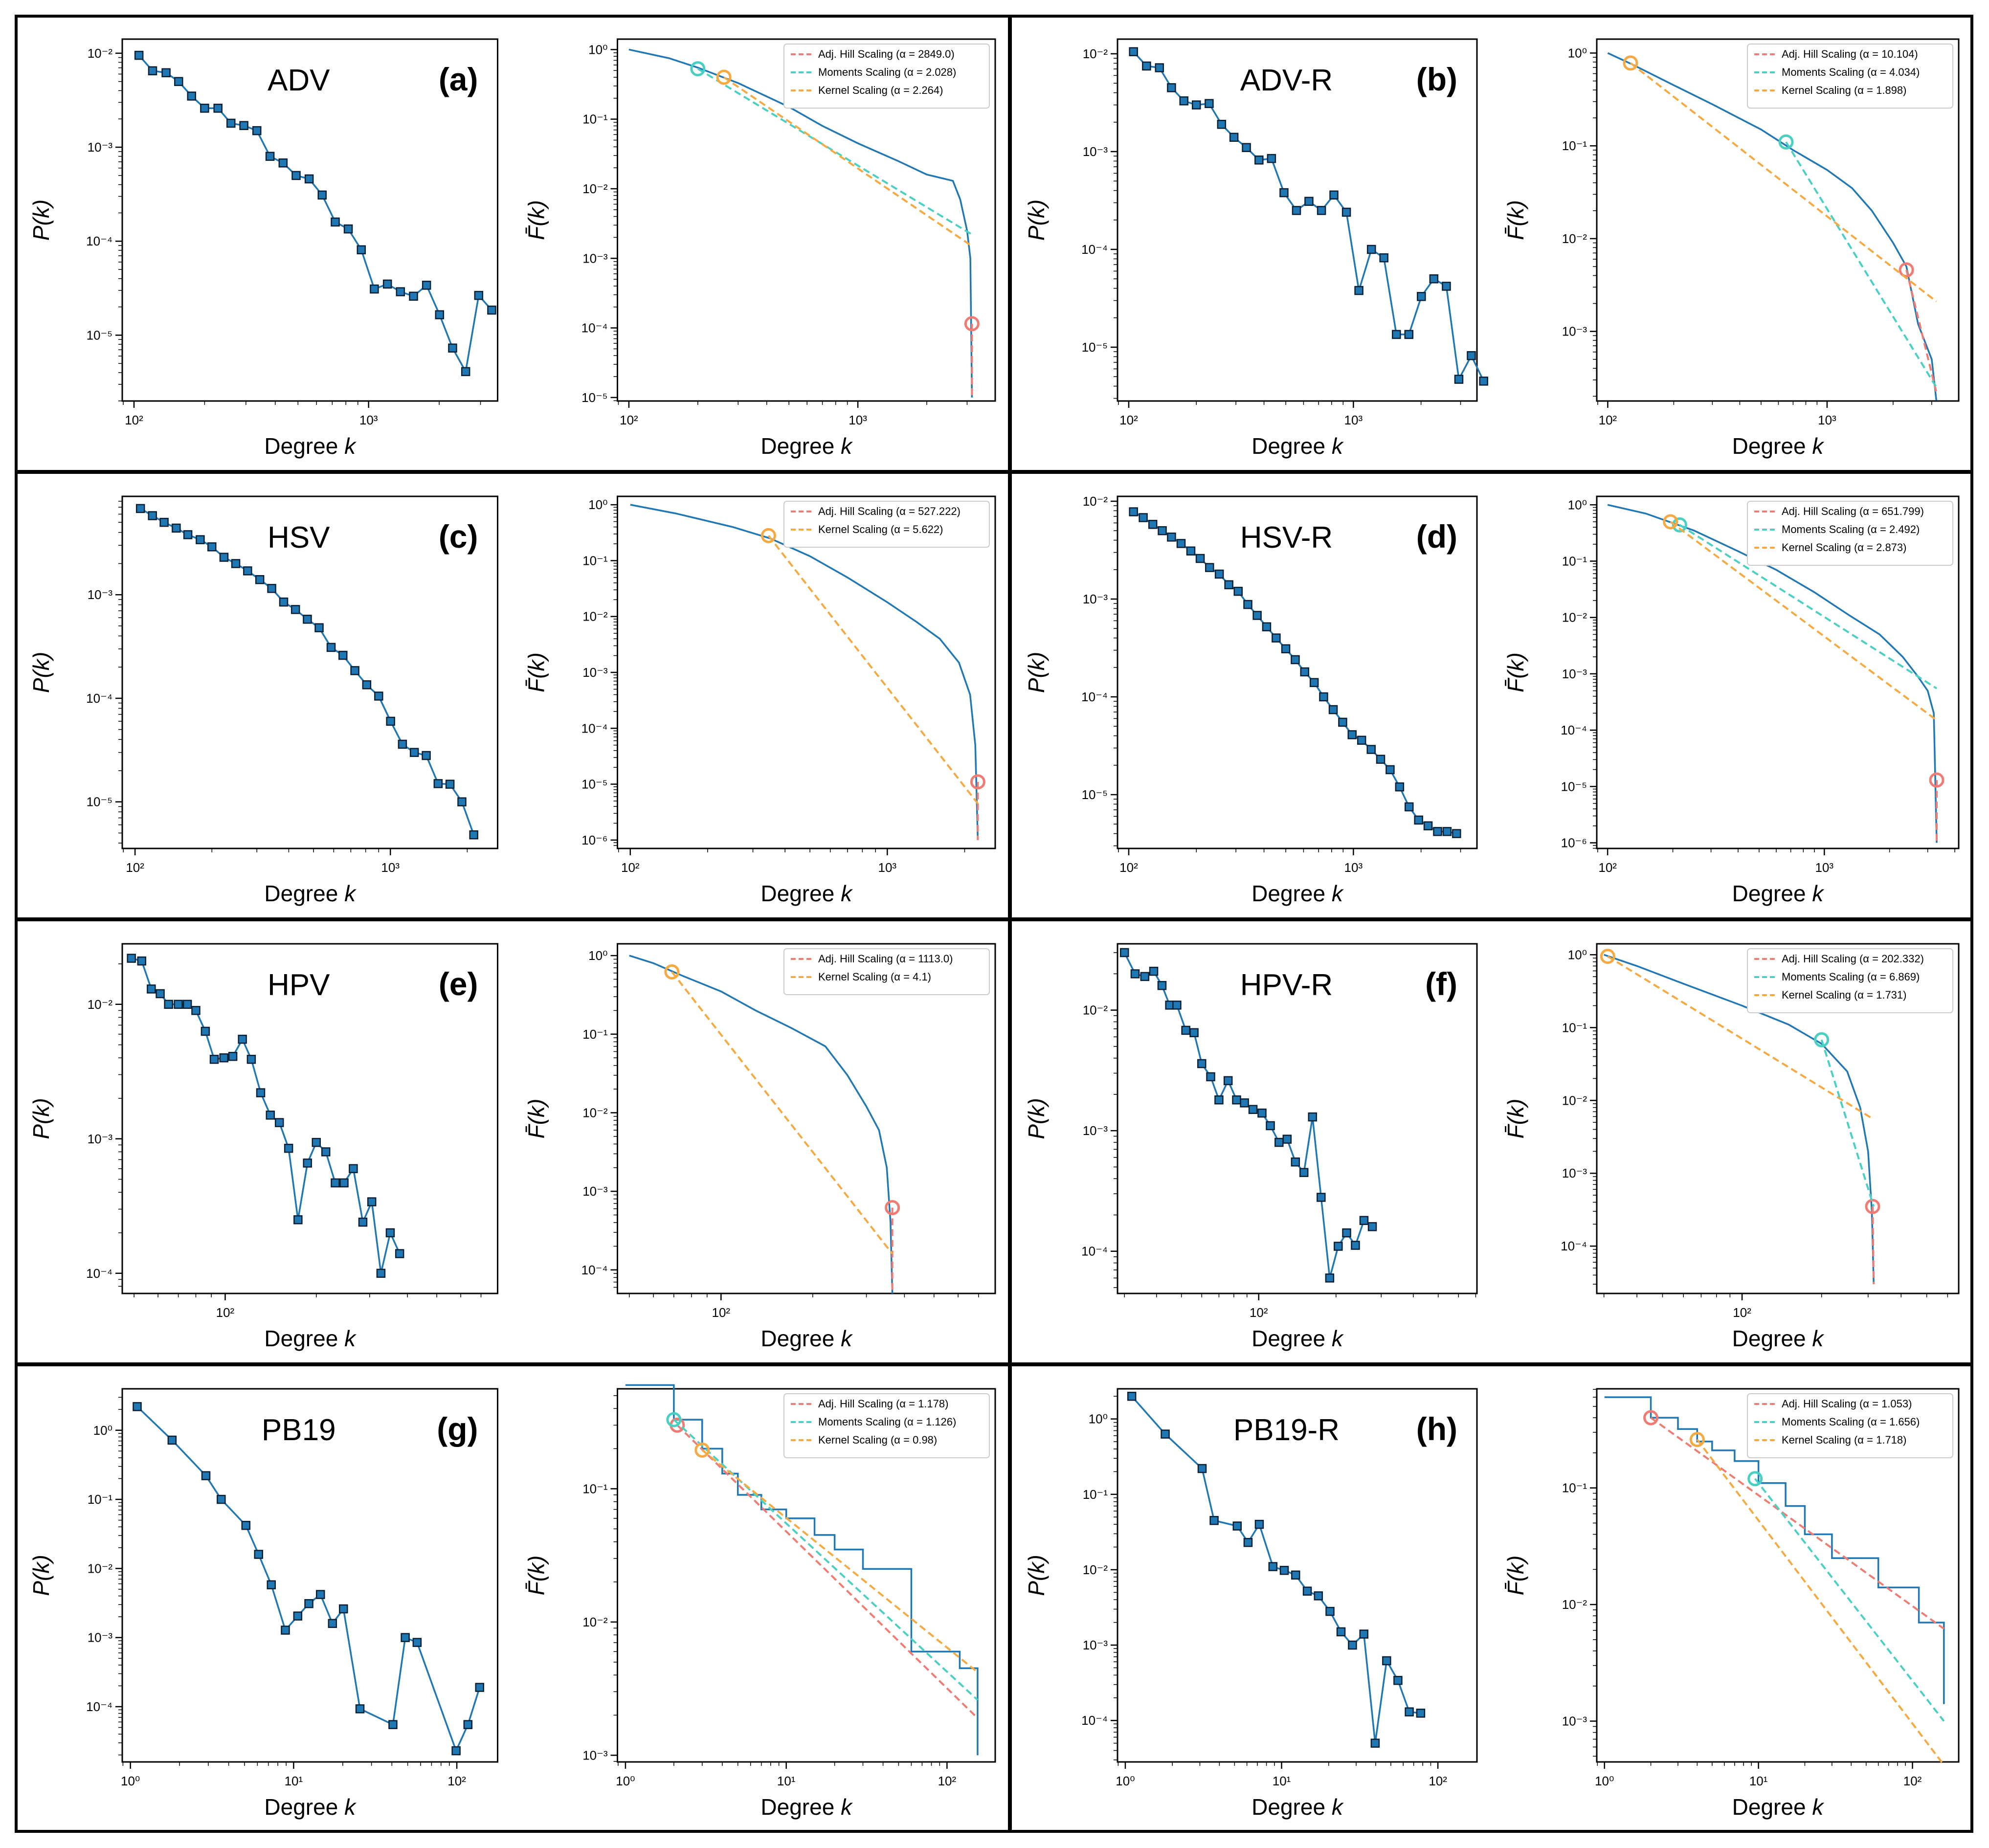  What do you see at coordinates (806, 1118) in the screenshot?
I see `fk-axes-frame` at bounding box center [806, 1118].